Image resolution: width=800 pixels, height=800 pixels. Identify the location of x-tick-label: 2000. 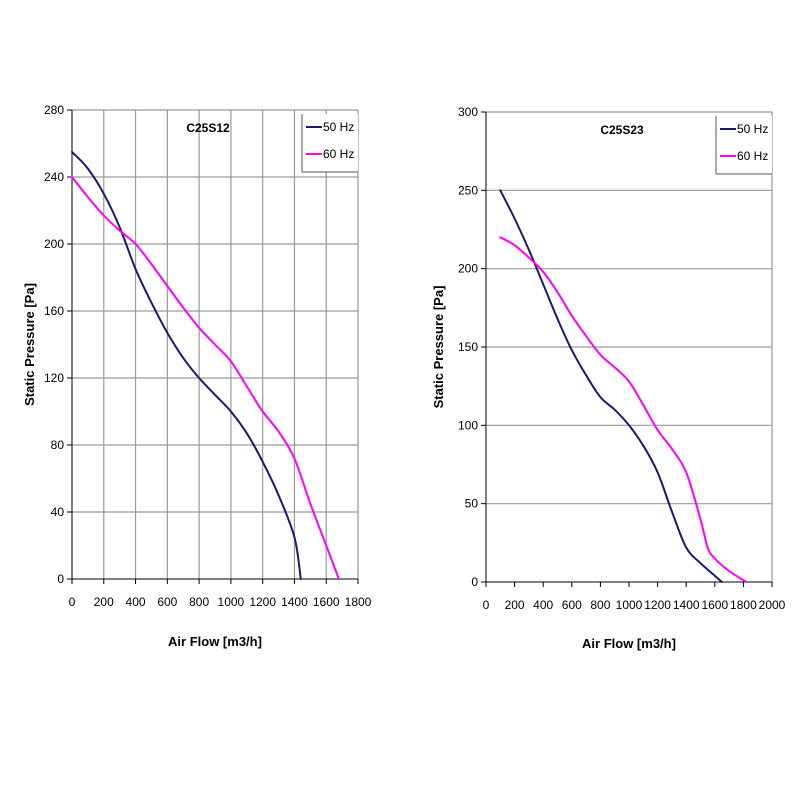
(772, 605).